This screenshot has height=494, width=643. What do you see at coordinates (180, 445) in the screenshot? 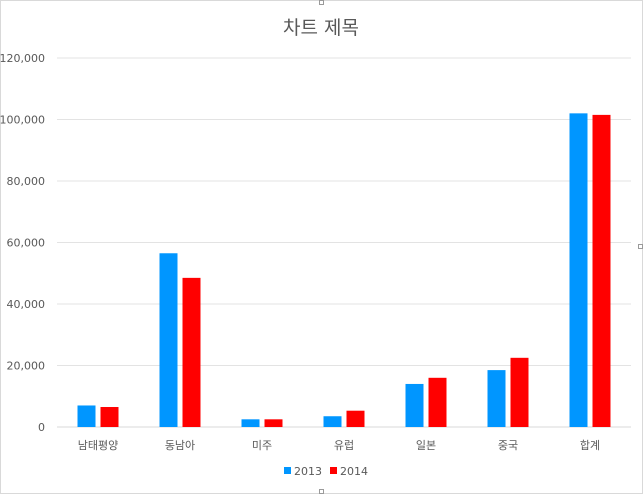
I see `x-tick-label: 동남아` at bounding box center [180, 445].